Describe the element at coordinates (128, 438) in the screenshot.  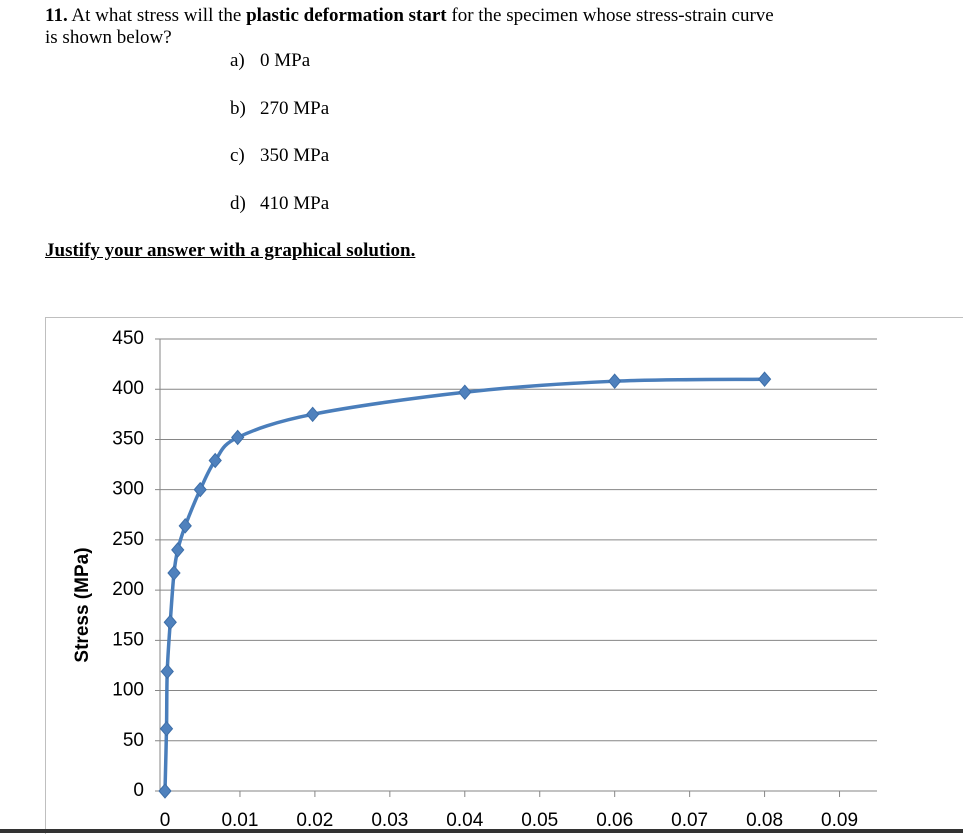
I see `y-tick-label: 350` at that location.